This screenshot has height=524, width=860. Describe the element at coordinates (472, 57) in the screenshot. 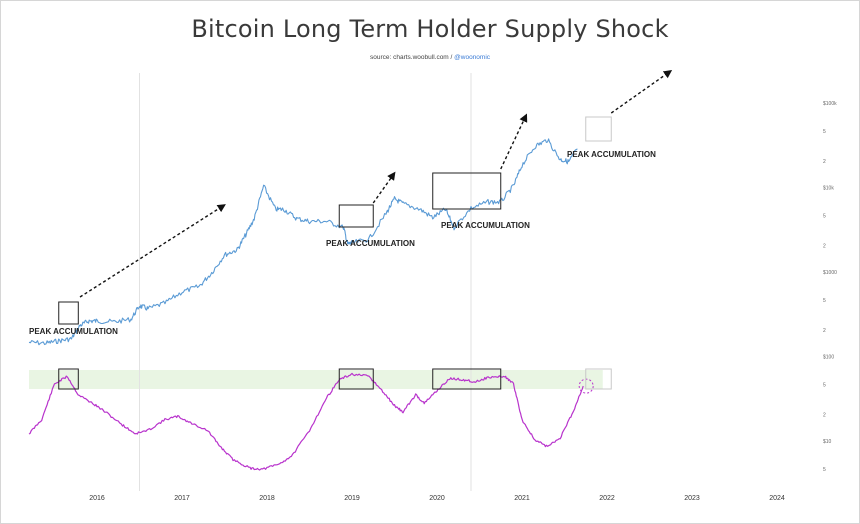

I see `source-handle: @woonomic` at that location.